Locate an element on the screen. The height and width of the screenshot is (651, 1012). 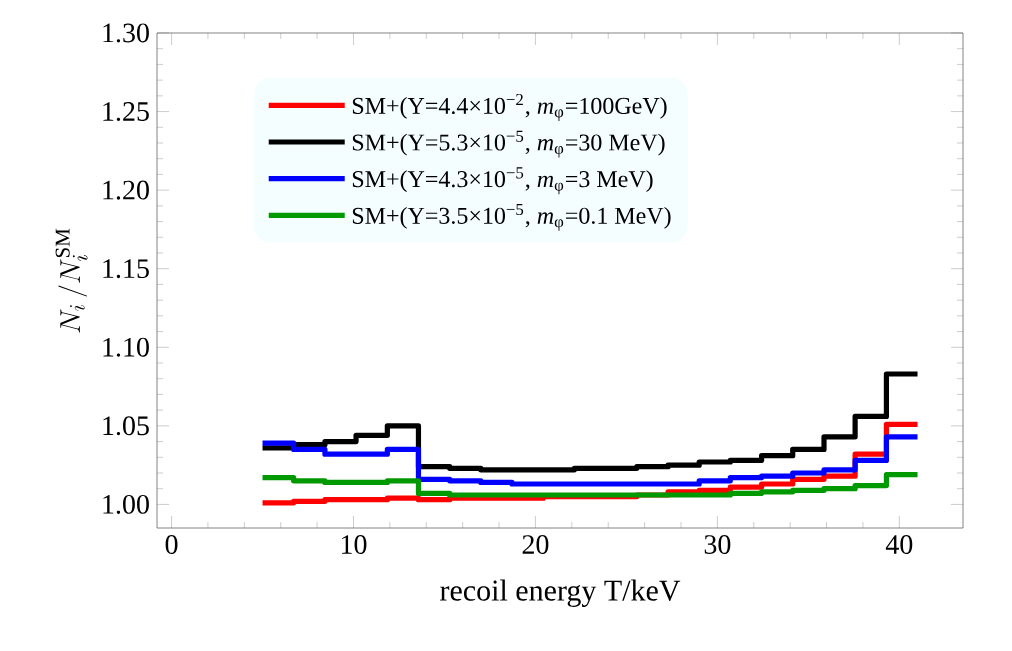
legend-label: SM+(Y=3.5×10$^{−5}$, m$_{φ}$=0.1 MeV) is located at coordinates (511, 217).